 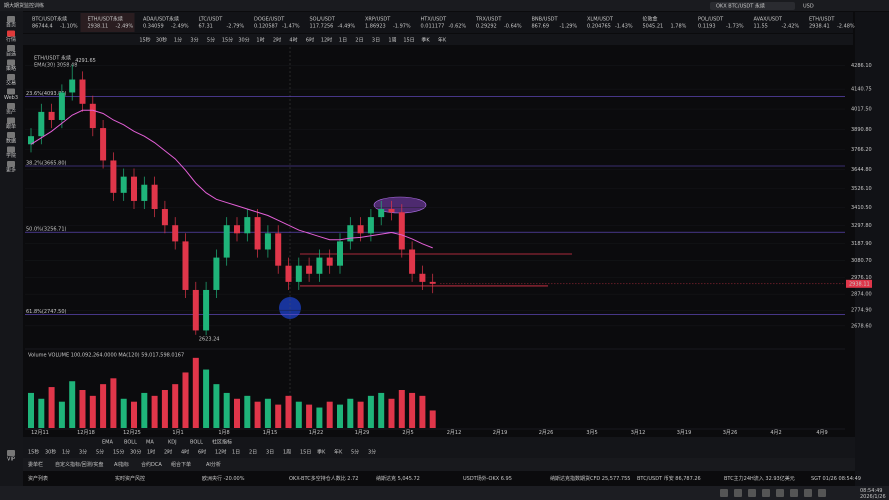 I want to click on panel-tab: AI指标, so click(x=121, y=464).